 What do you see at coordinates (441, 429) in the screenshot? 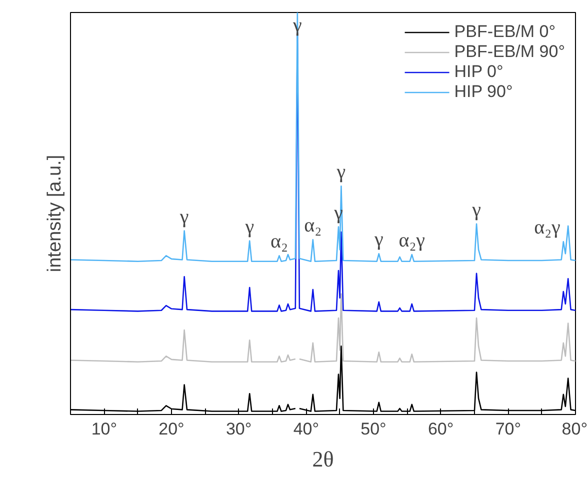
I see `x-tick-label: 60°` at bounding box center [441, 429].